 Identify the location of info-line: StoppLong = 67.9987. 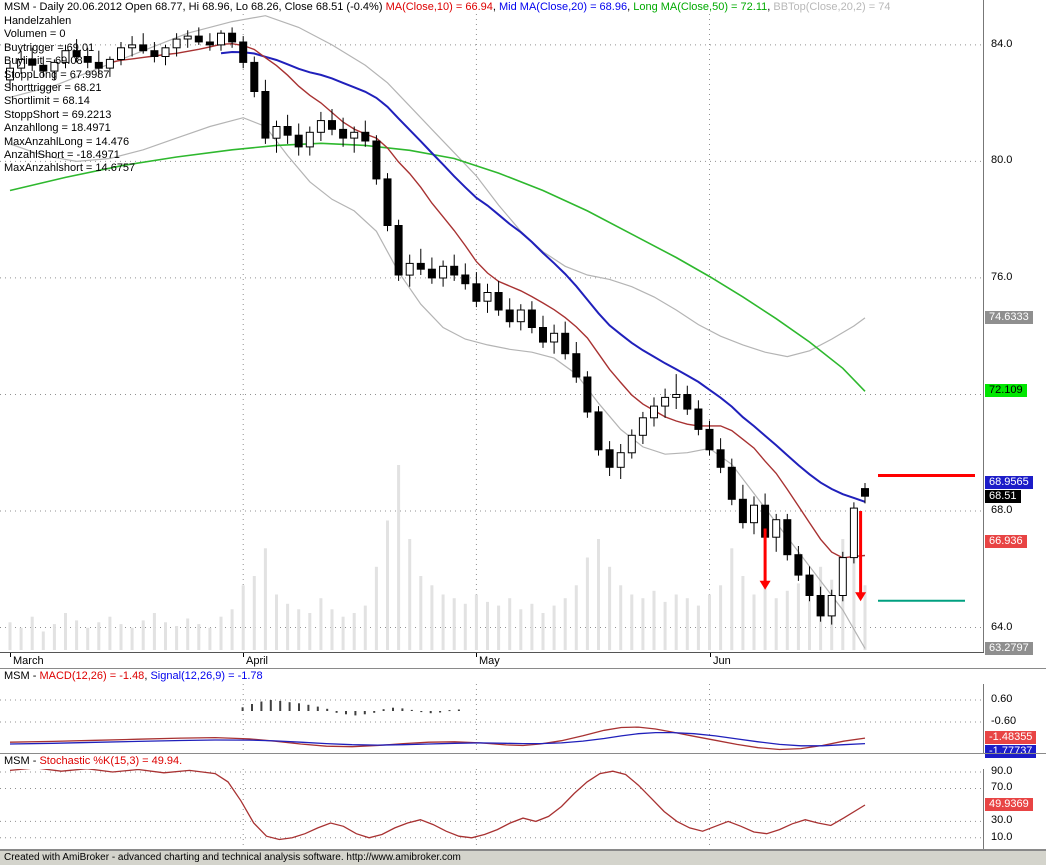
(57, 74).